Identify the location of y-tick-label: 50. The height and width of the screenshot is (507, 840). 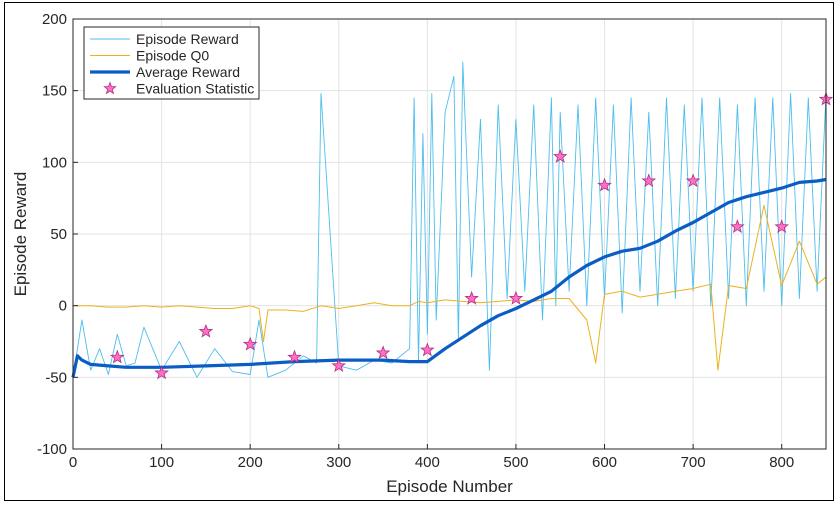
(58, 234).